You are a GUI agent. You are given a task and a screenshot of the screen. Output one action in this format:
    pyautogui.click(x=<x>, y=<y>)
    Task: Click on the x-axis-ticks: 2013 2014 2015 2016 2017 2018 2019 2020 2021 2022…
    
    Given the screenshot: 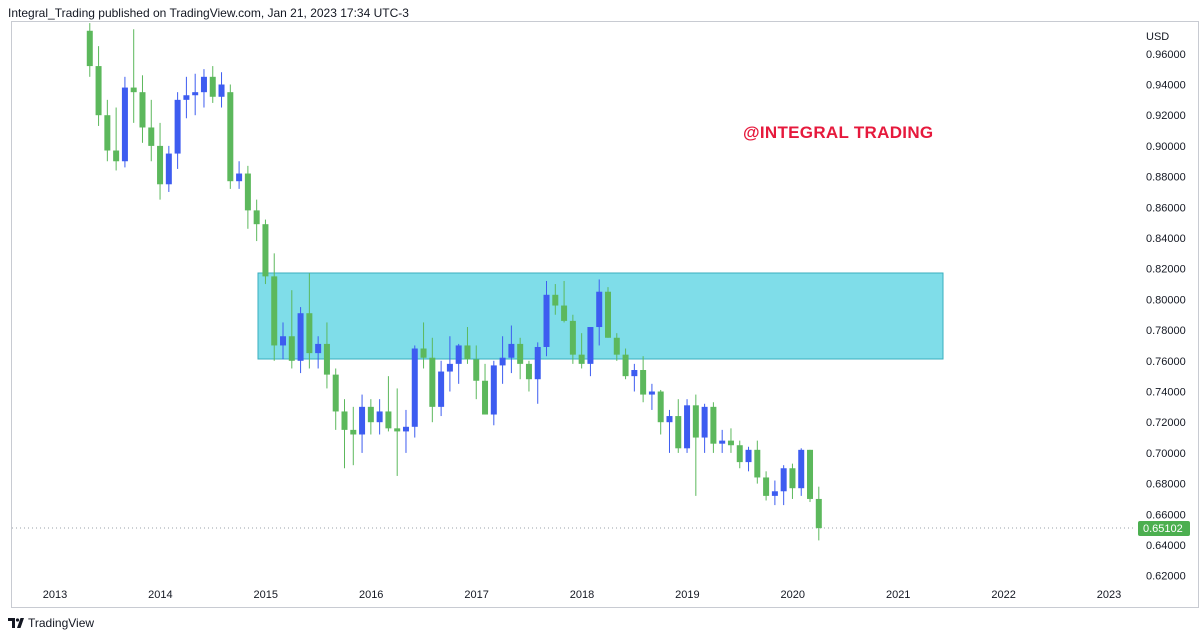 What is the action you would take?
    pyautogui.click(x=582, y=595)
    